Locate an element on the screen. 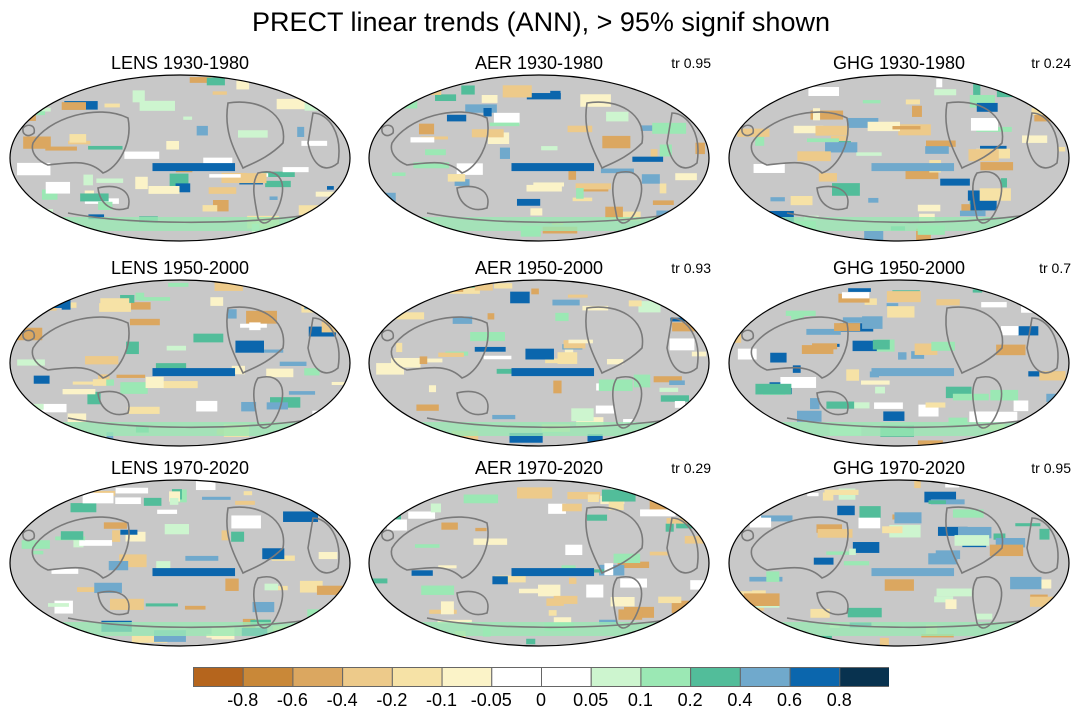 The image size is (1082, 719). equatorial-pacific-streak is located at coordinates (553, 372).